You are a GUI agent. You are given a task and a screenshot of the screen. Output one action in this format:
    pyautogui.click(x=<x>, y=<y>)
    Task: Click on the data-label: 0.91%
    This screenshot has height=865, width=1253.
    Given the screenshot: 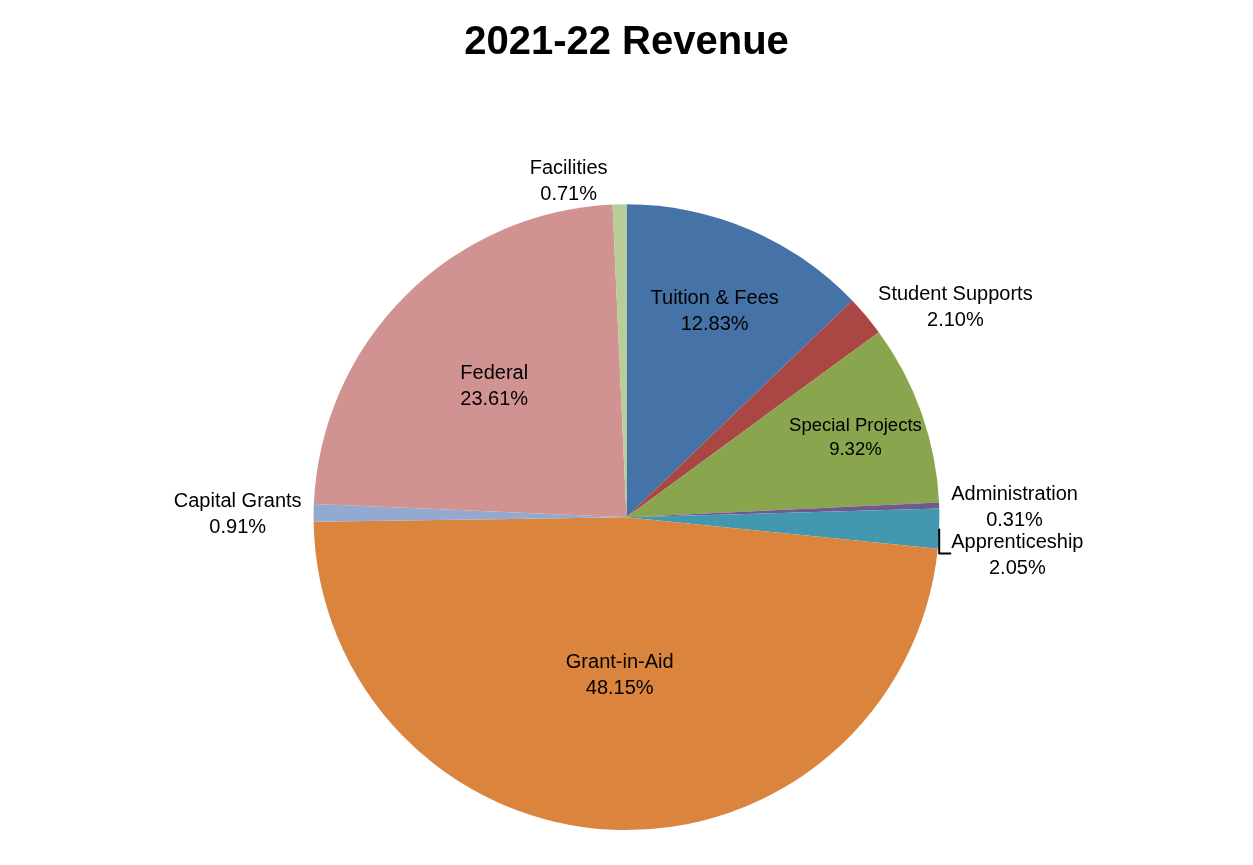 What is the action you would take?
    pyautogui.click(x=238, y=525)
    